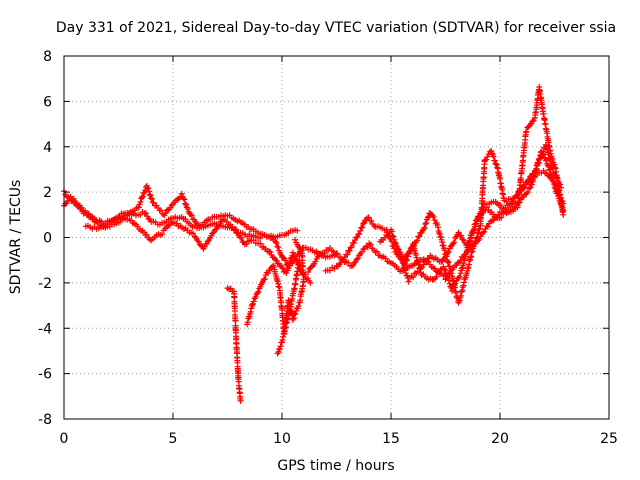 The width and height of the screenshot is (640, 480). Describe the element at coordinates (47, 102) in the screenshot. I see `y-tick-label: 6` at that location.